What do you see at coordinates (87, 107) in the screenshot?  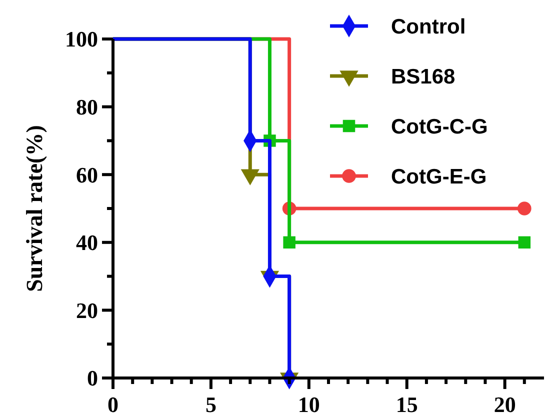 I see `y-tick-label: 80` at bounding box center [87, 107].